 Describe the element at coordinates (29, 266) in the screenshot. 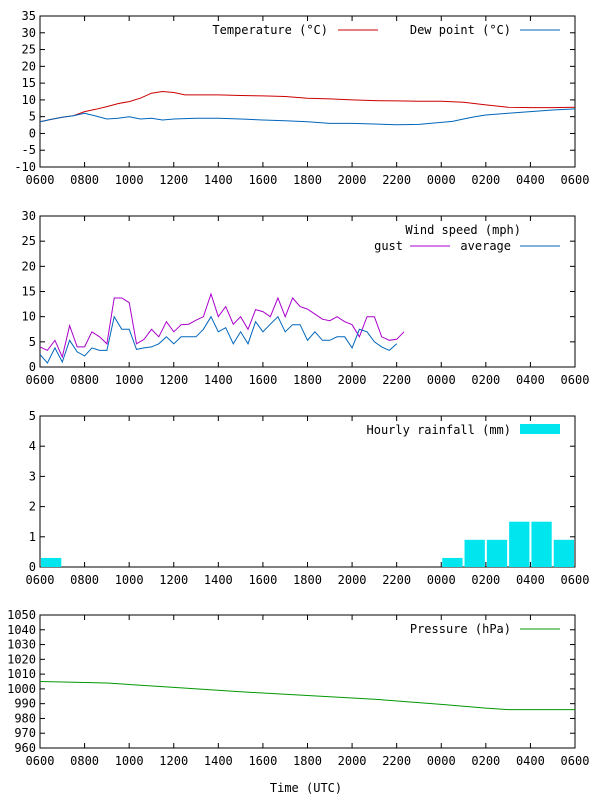

I see `y-tick-label: 20` at that location.